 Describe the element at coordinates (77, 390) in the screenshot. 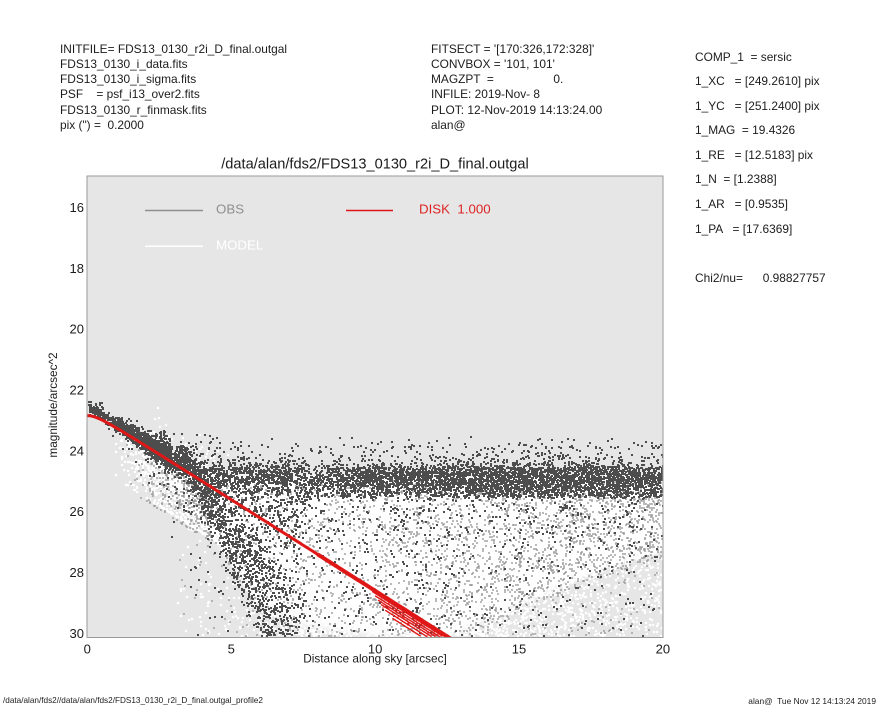

I see `svg-text: 22` at that location.